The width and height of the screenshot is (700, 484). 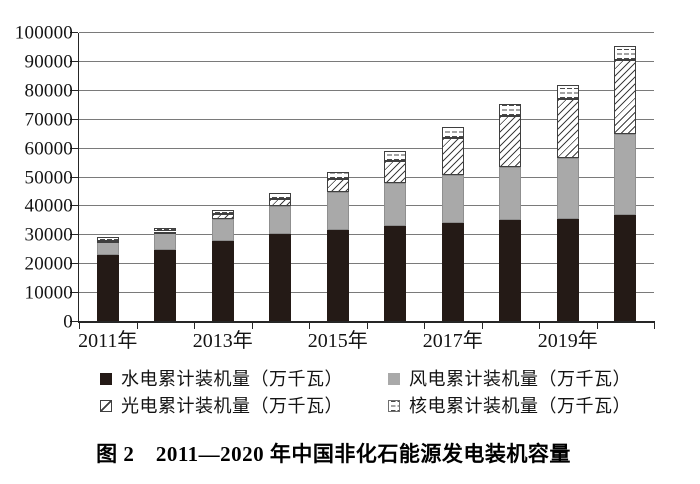 I want to click on legend-label-solar: 光电累计装机量（万千瓦）, so click(x=232, y=405).